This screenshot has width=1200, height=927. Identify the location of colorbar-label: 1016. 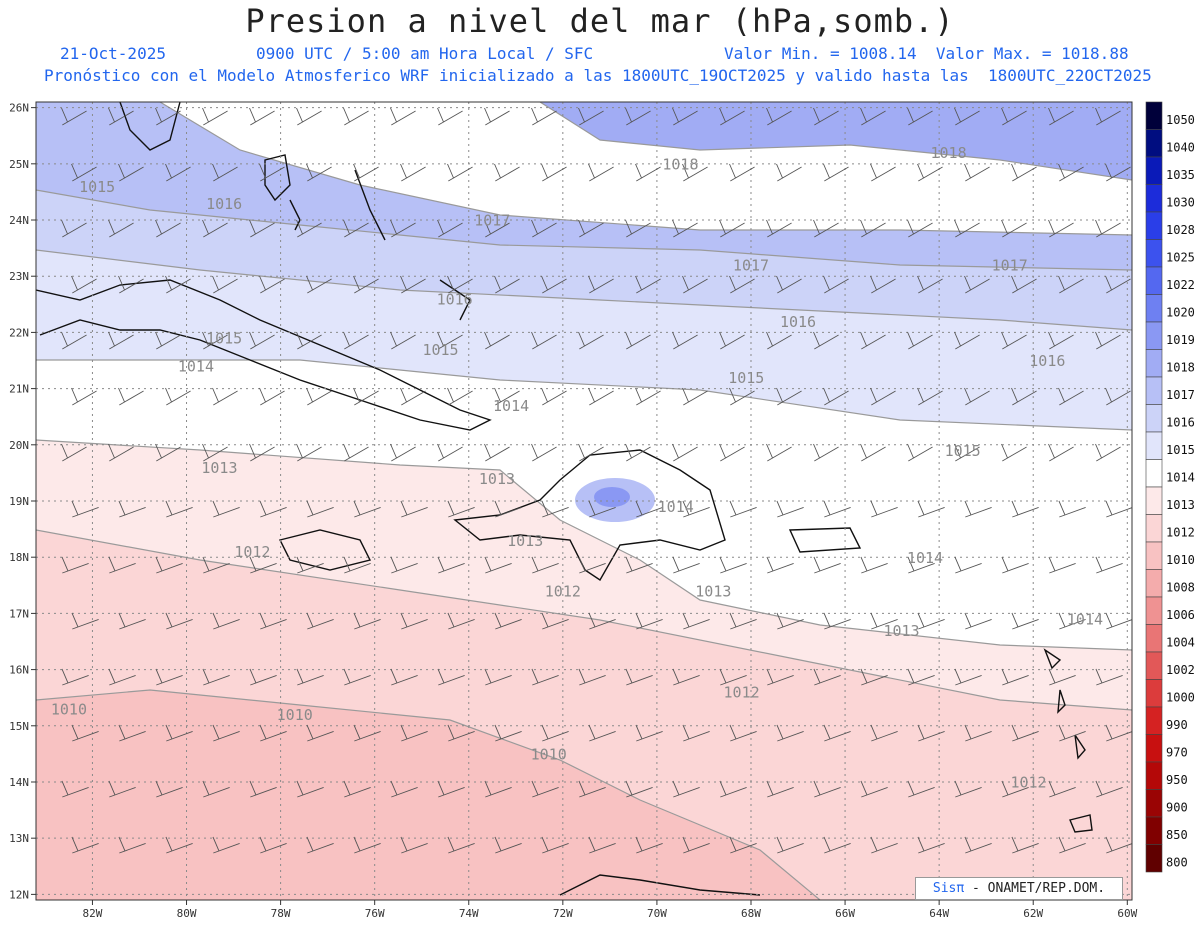
(1180, 423).